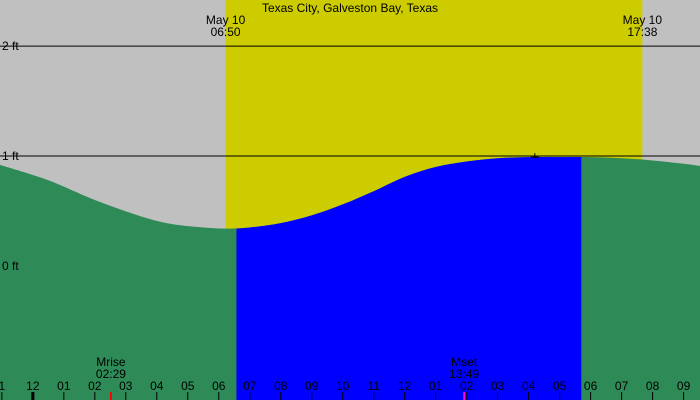 The width and height of the screenshot is (700, 400). Describe the element at coordinates (534, 156) in the screenshot. I see `high-tide-marker` at that location.